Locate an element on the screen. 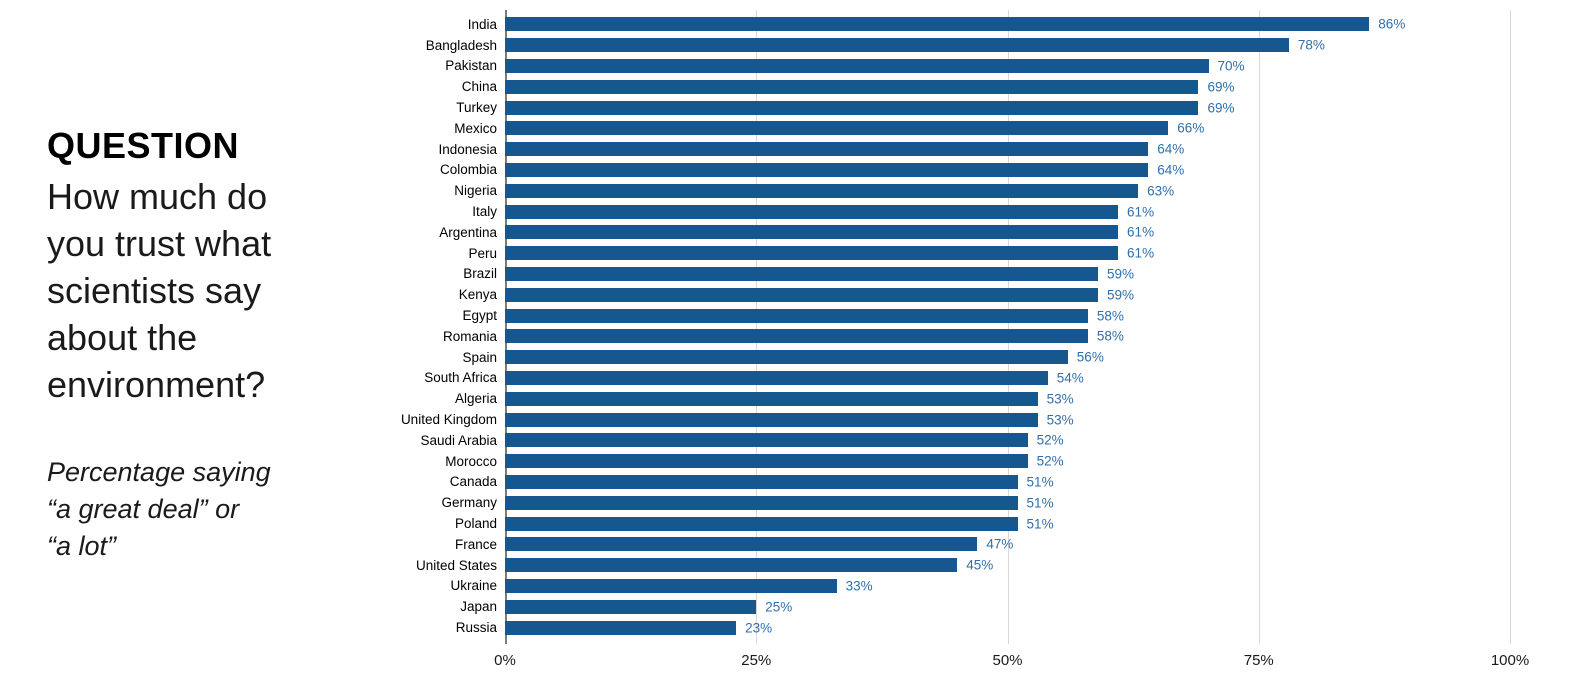 This screenshot has height=677, width=1573. x-tick-label: 100% is located at coordinates (1510, 660).